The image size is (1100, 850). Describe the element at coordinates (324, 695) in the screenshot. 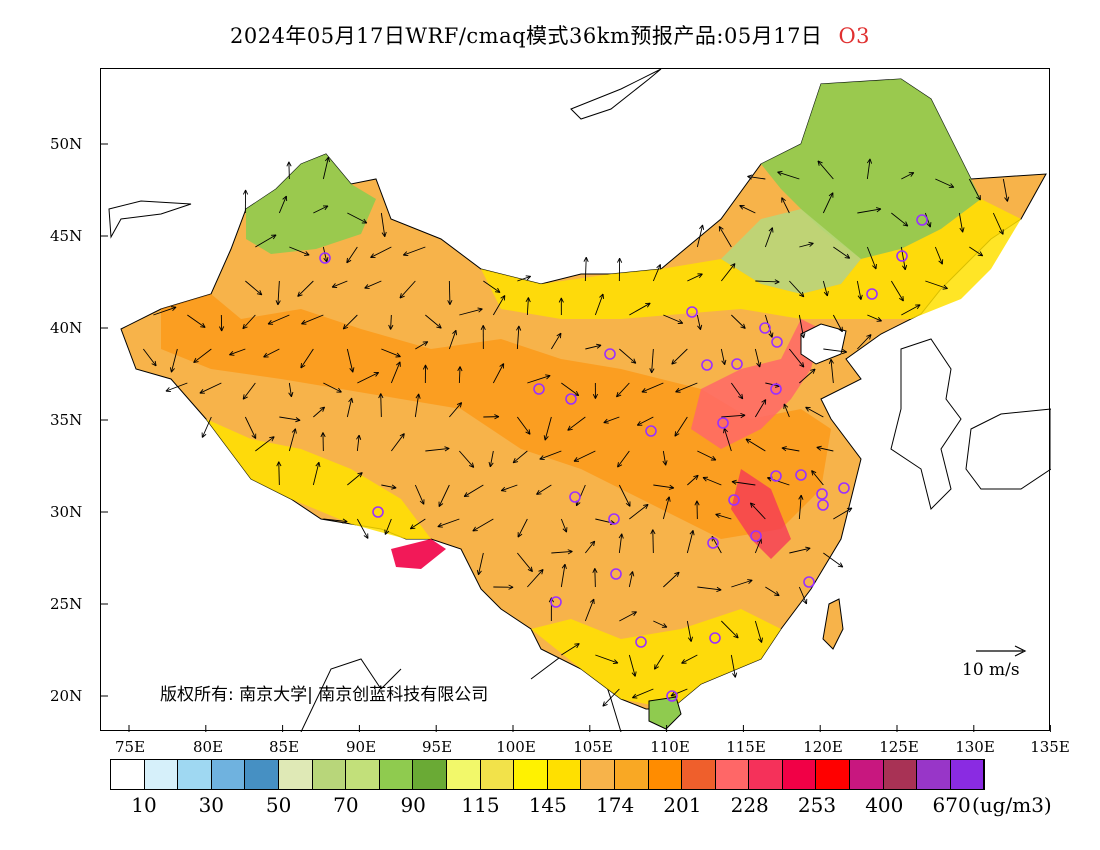

I see `copyright-text: 版权所有: 南京大学| 南京创蓝科技有限公司` at that location.